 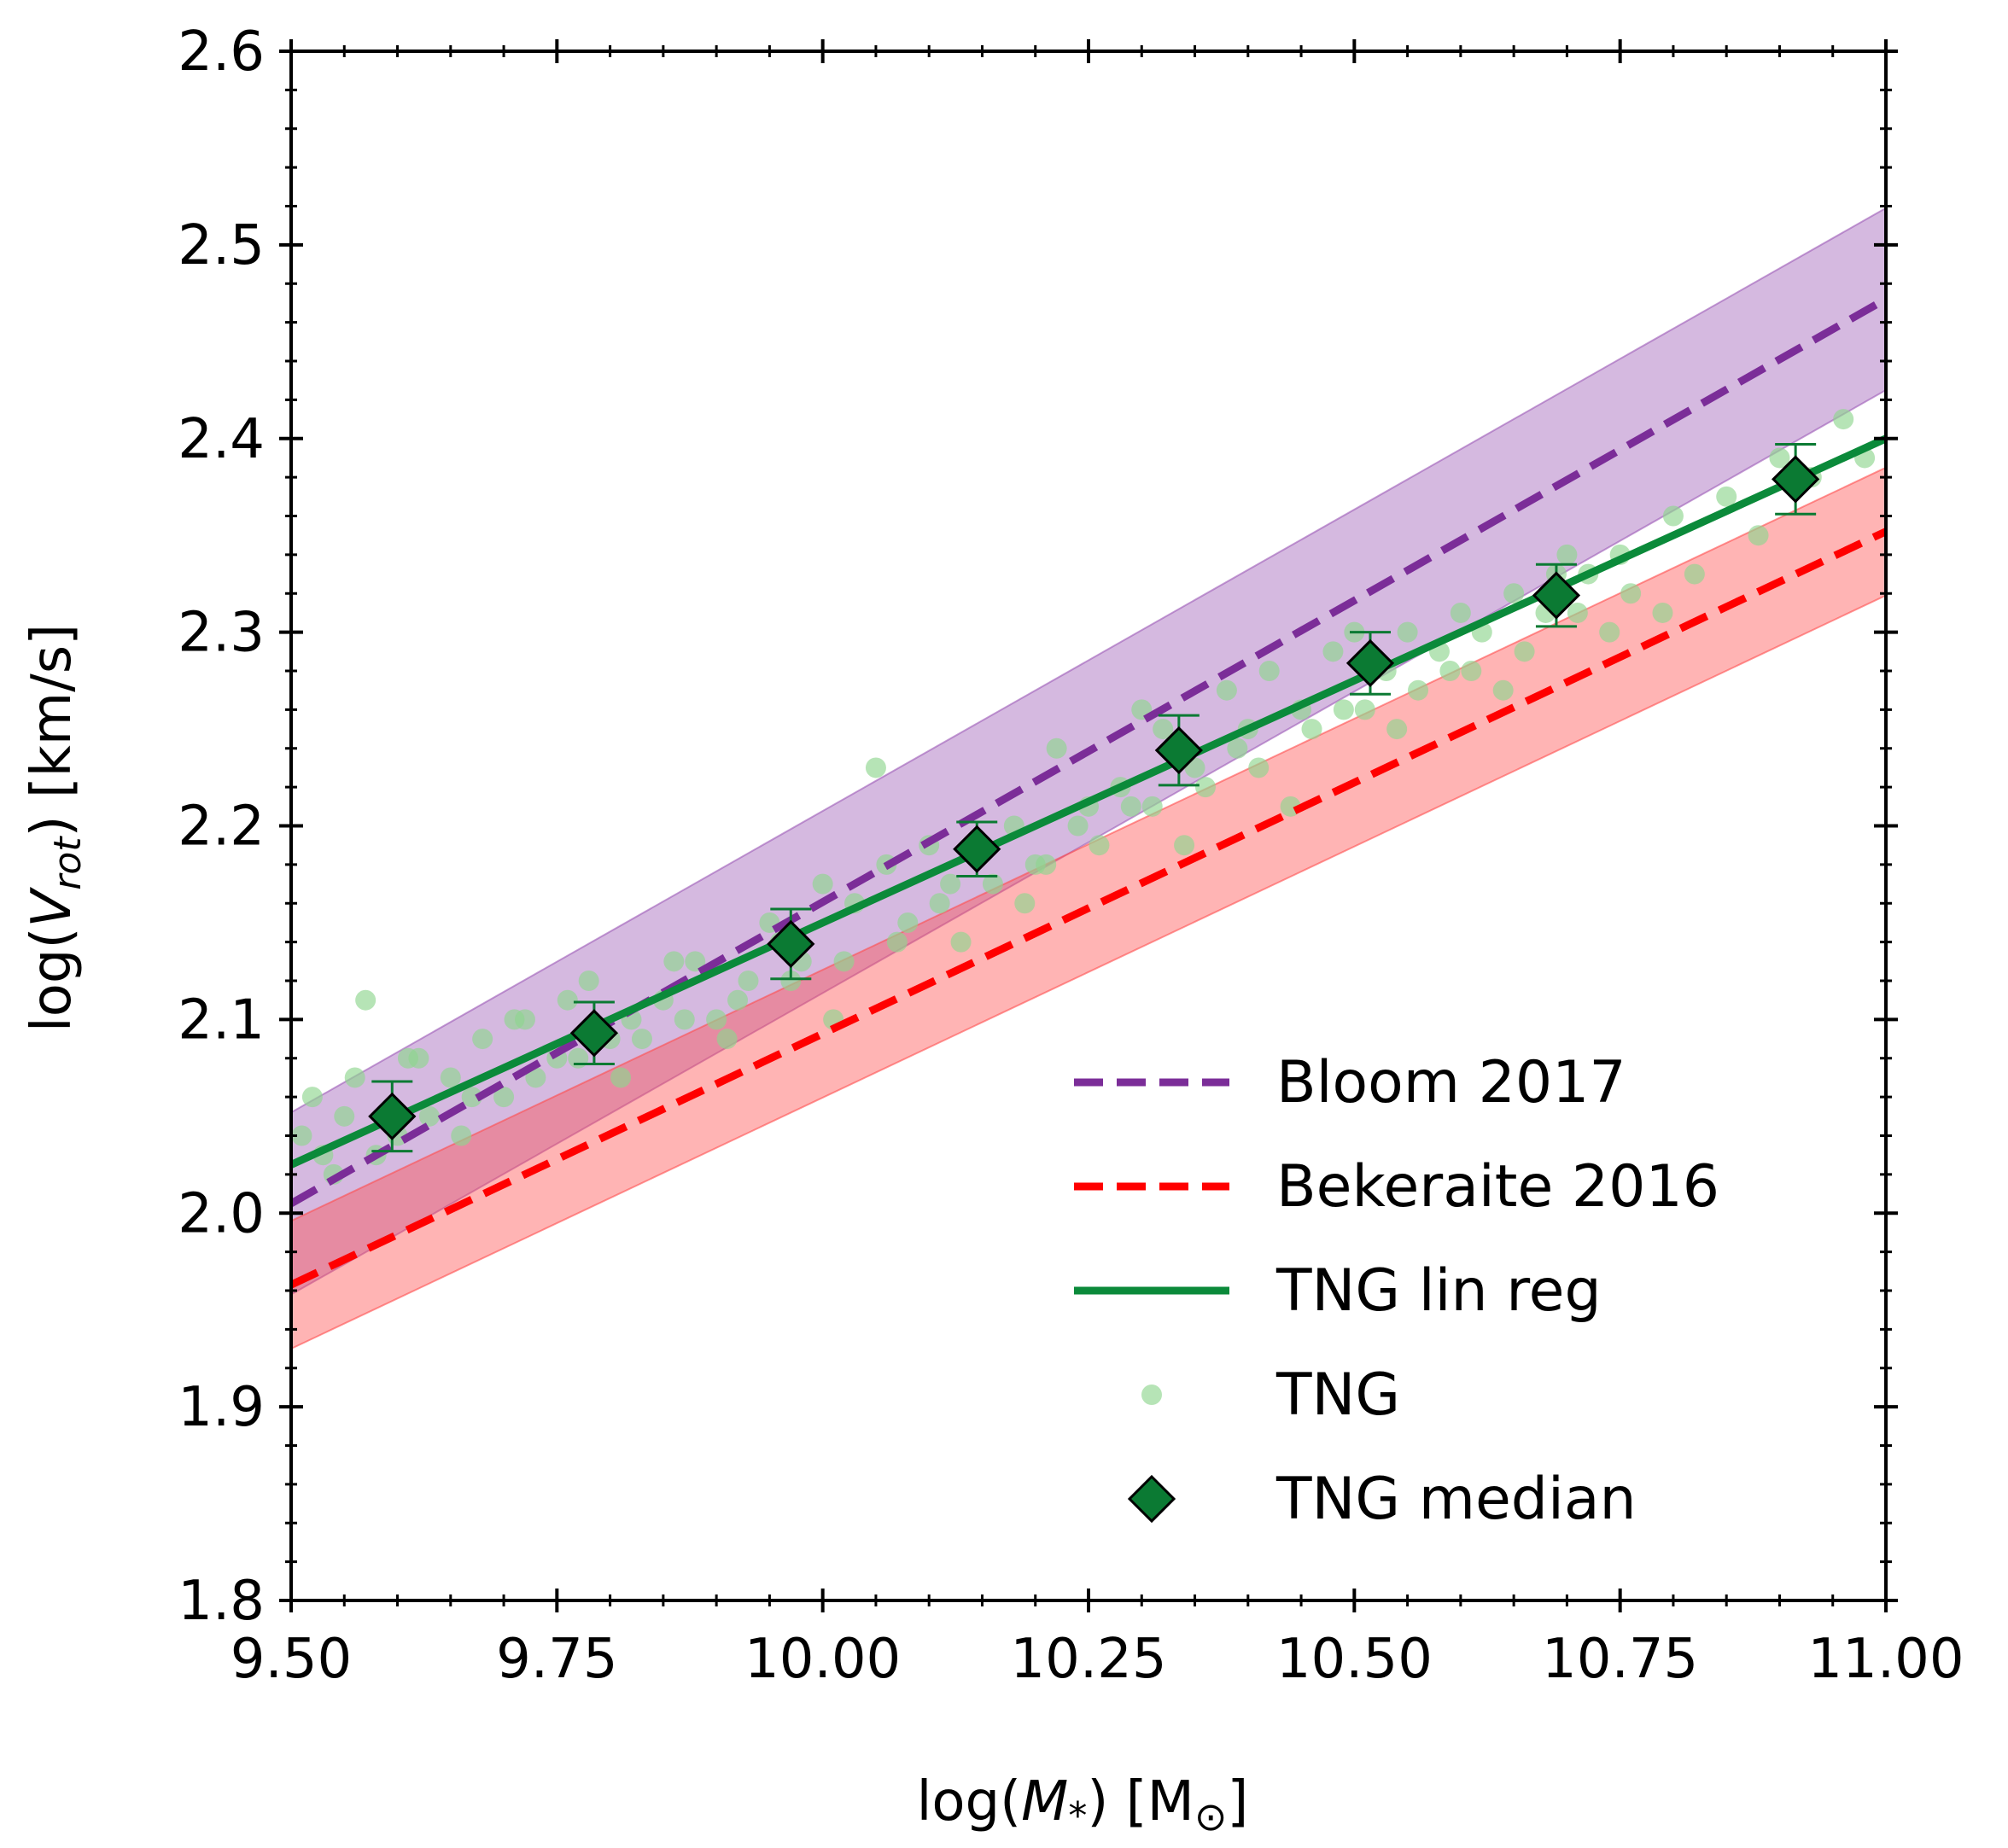 I want to click on y-axis-label: log(Vrot) [km/s], so click(x=55, y=828).